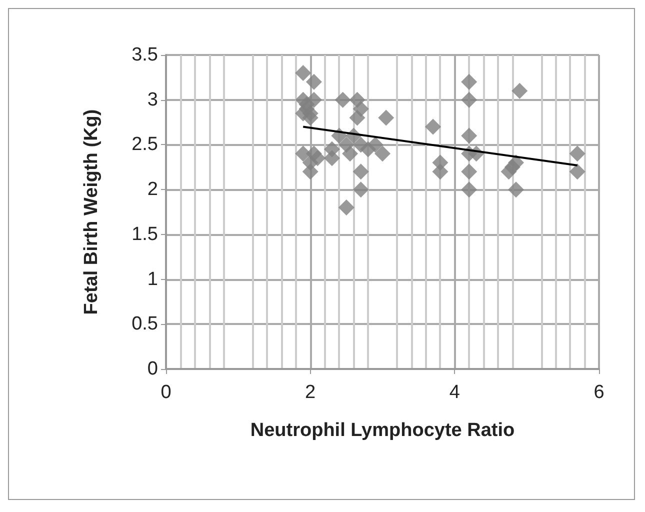 The width and height of the screenshot is (645, 512). What do you see at coordinates (145, 55) in the screenshot?
I see `y-tick-label: 3.5` at bounding box center [145, 55].